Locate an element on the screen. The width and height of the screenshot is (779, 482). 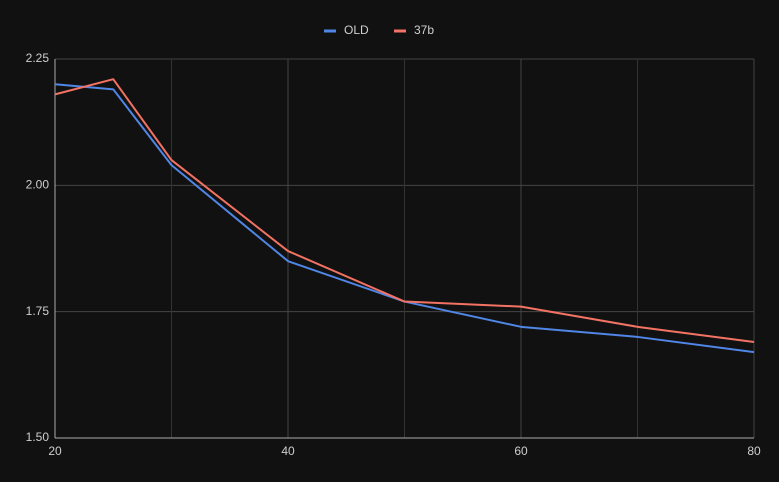
legend-label: OLD is located at coordinates (356, 30).